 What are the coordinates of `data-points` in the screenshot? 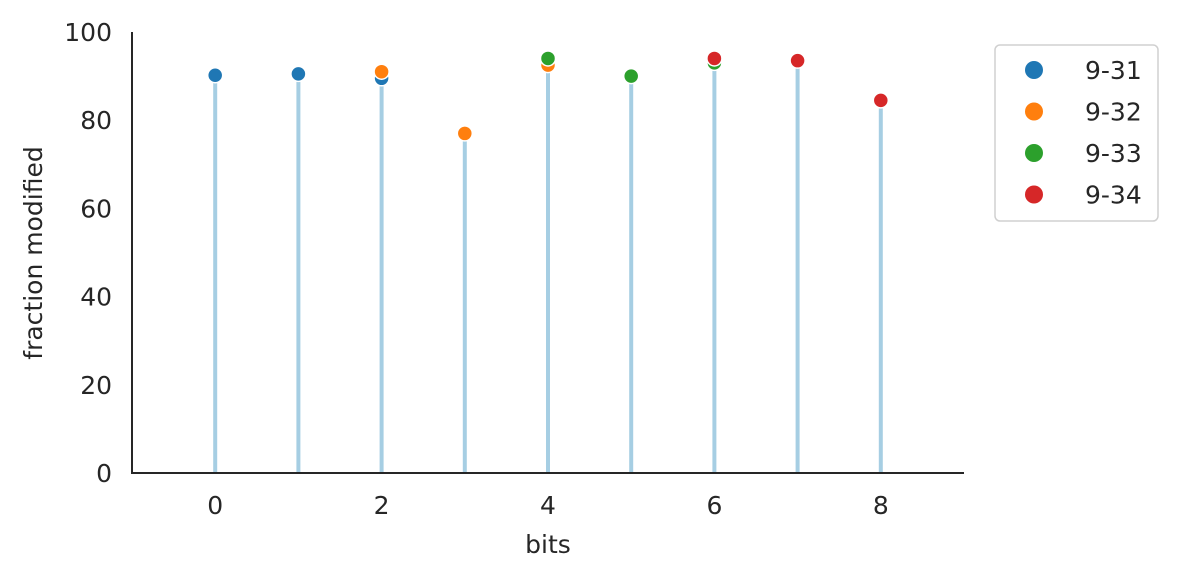 It's located at (548, 96).